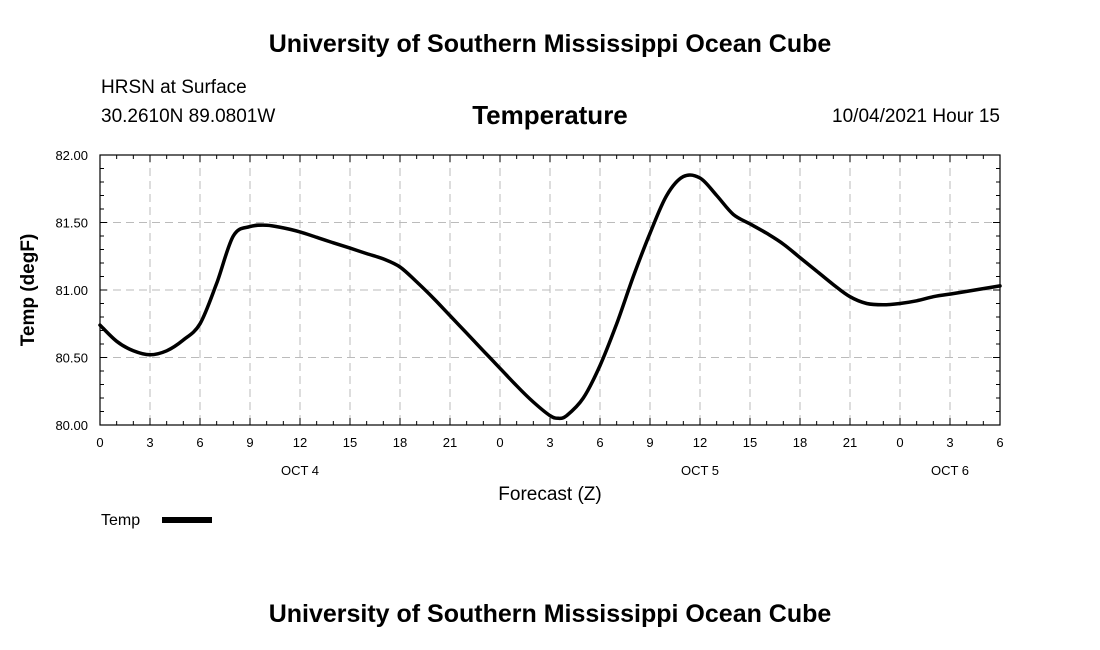  Describe the element at coordinates (71, 290) in the screenshot. I see `y-tick-label: 81.00` at that location.